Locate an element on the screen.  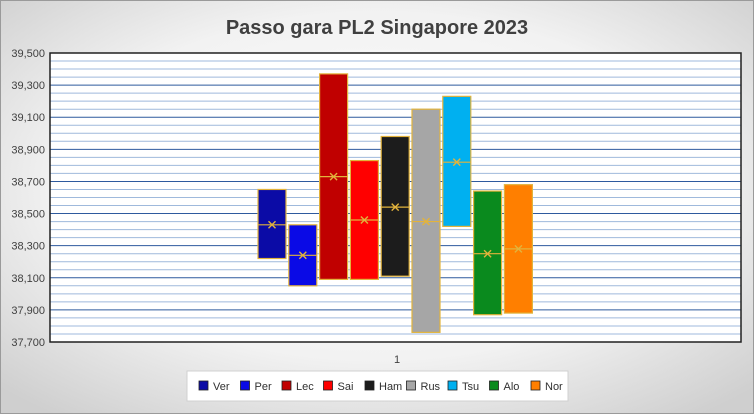
legend-label: Alo is located at coordinates (512, 387).